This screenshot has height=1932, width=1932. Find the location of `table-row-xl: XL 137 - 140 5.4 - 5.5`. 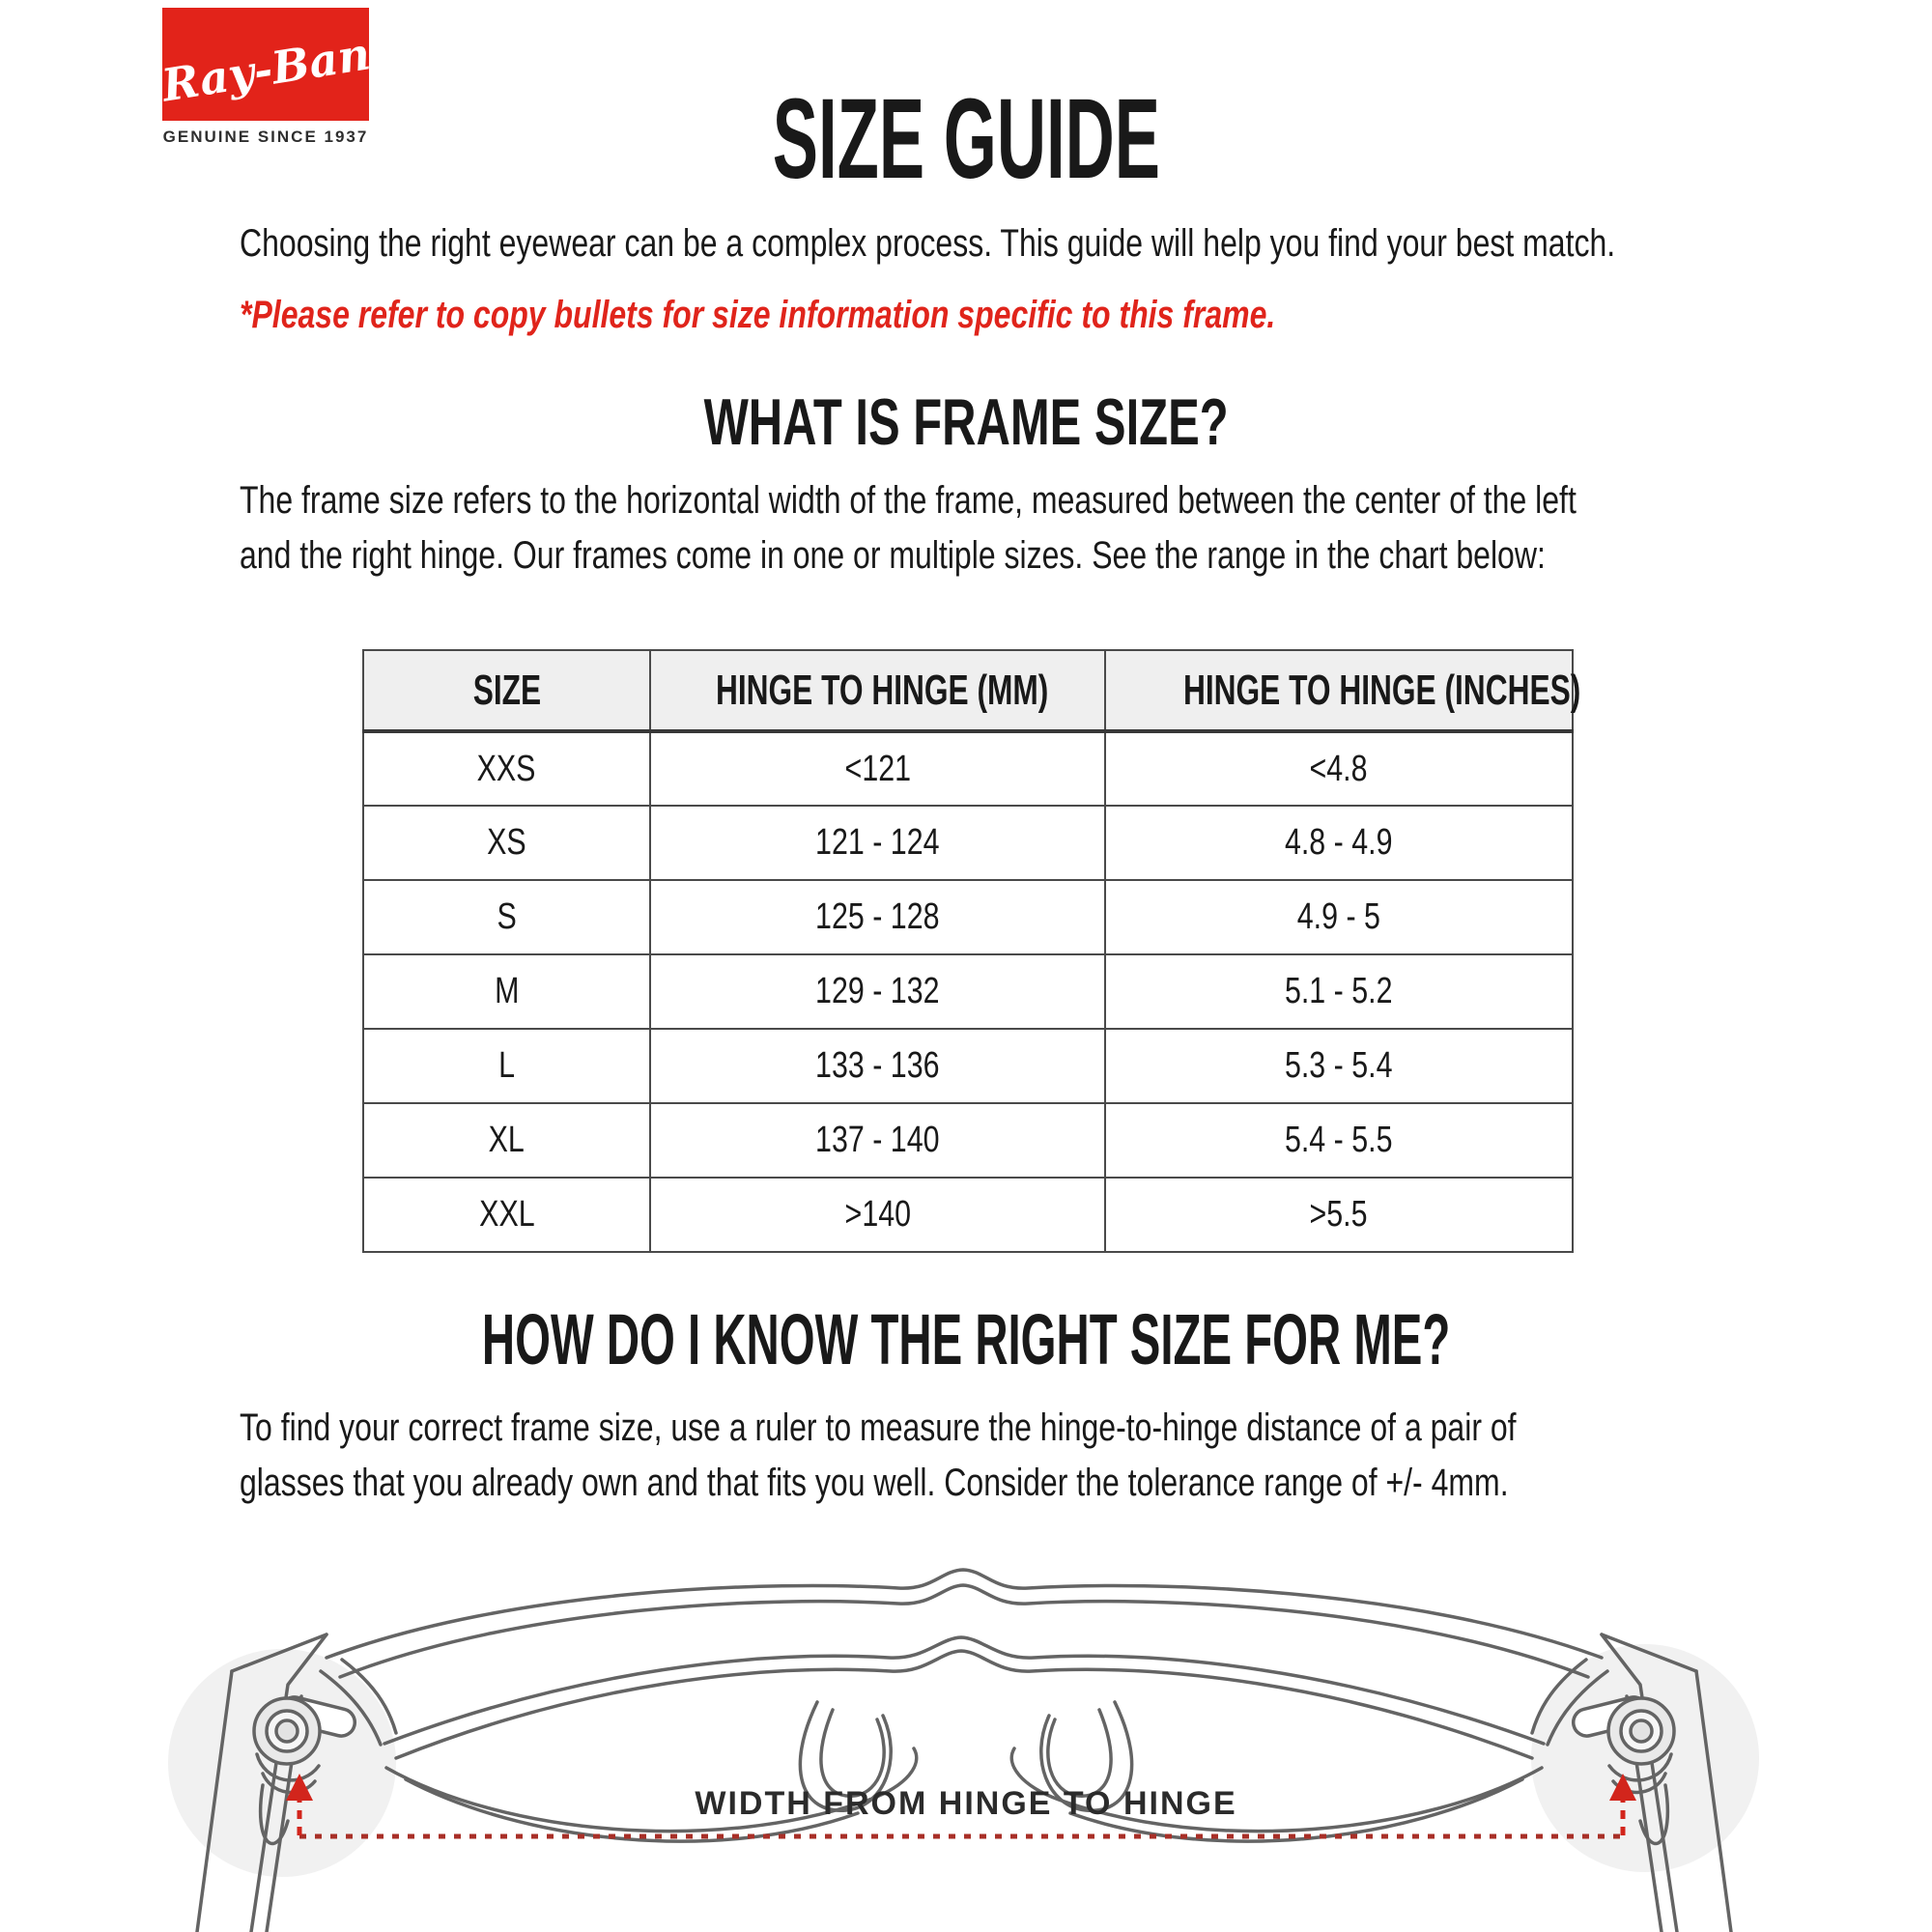

table-row-xl: XL 137 - 140 5.4 - 5.5 is located at coordinates (968, 1140).